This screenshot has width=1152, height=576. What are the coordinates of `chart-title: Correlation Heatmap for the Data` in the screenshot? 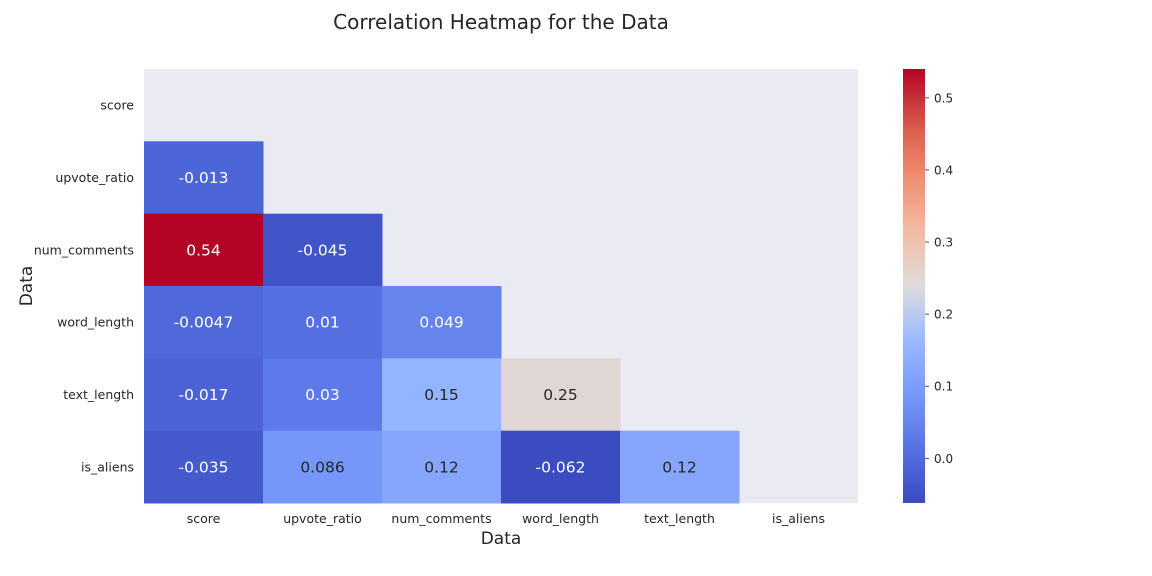 It's located at (501, 22).